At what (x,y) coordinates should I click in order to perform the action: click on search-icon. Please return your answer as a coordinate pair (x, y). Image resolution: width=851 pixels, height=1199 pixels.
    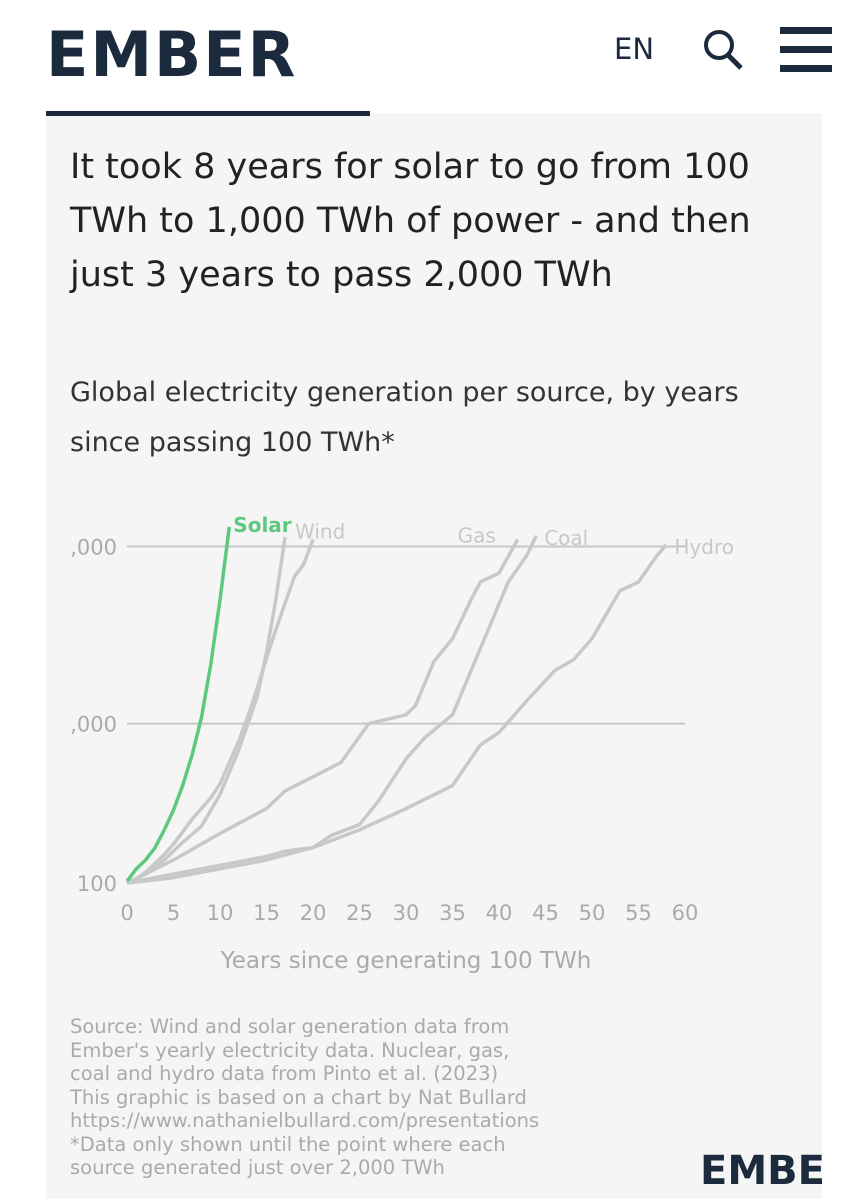
    Looking at the image, I should click on (725, 50).